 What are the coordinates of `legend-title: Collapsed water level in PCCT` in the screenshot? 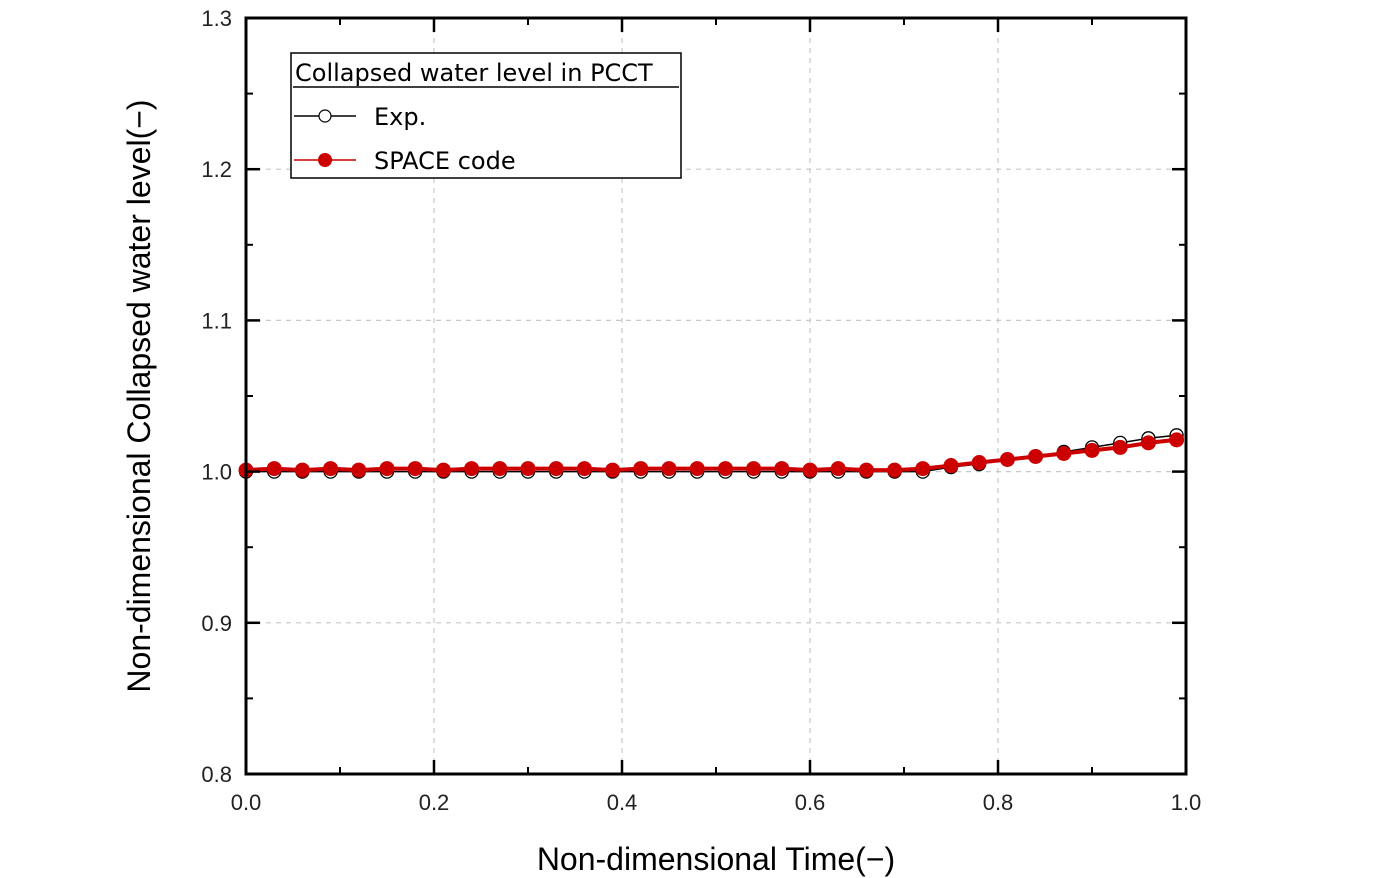 It's located at (474, 73).